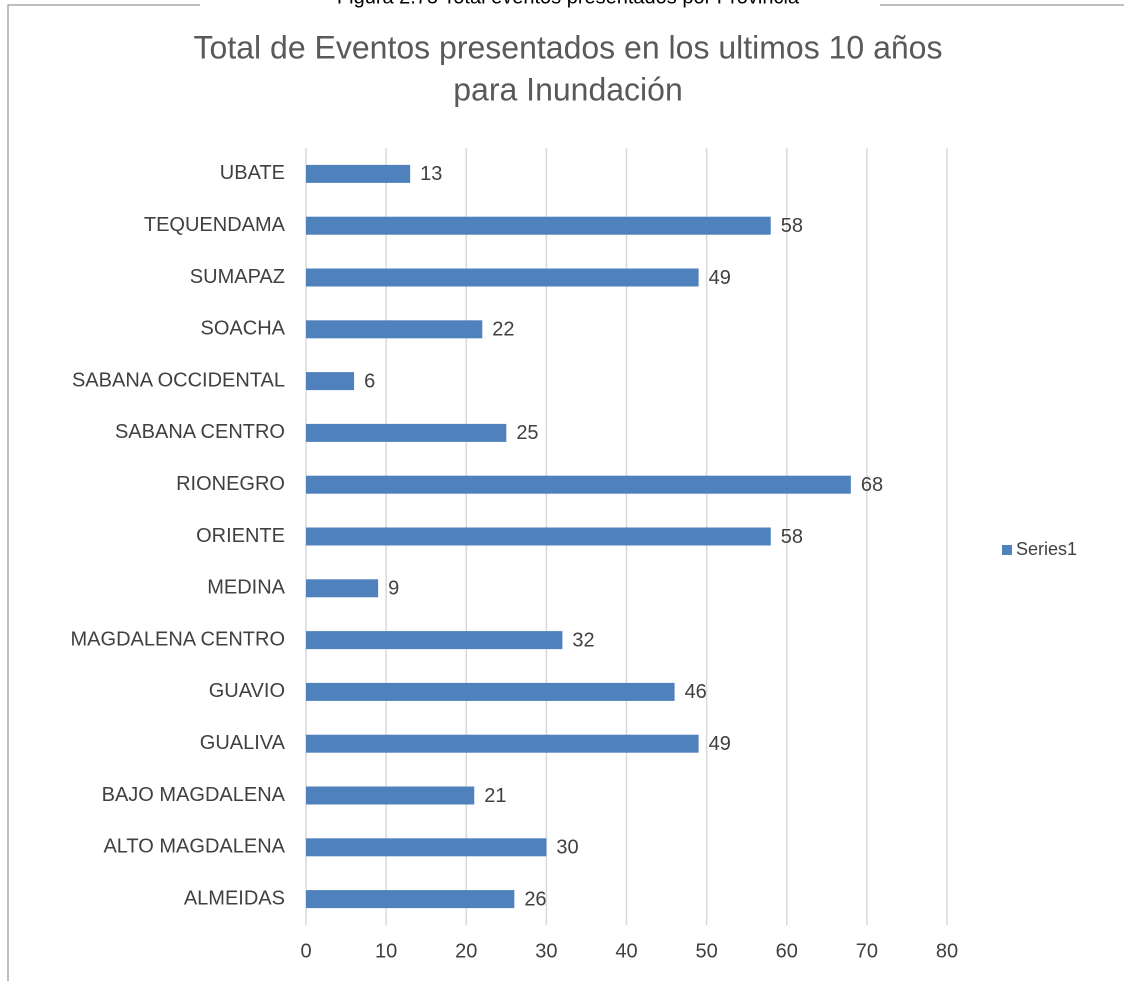  What do you see at coordinates (568, 89) in the screenshot?
I see `chart-title: para Inundación` at bounding box center [568, 89].